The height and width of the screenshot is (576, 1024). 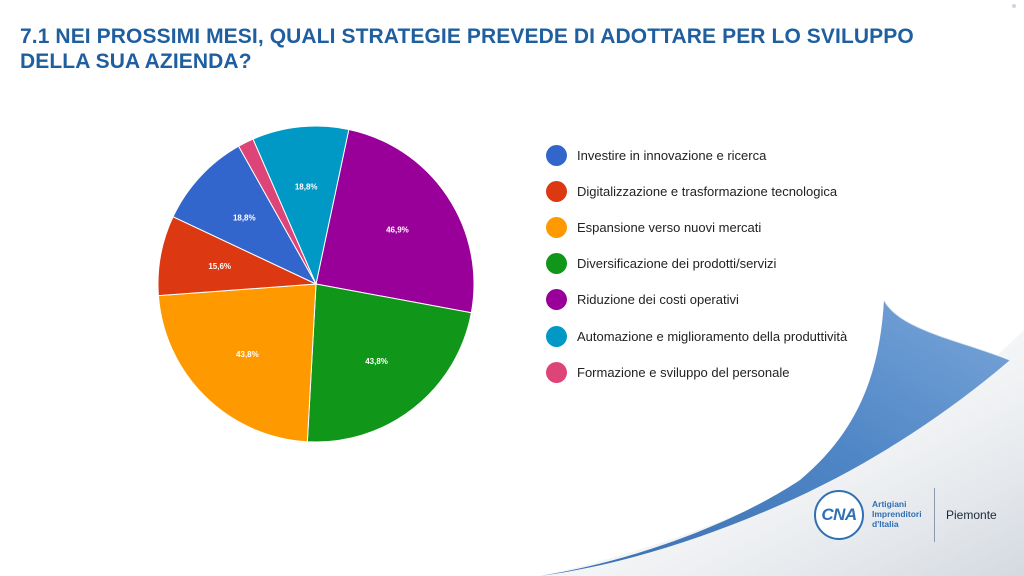 I want to click on legend-label: Diversificazione dei prodotti/servizi, so click(x=677, y=264).